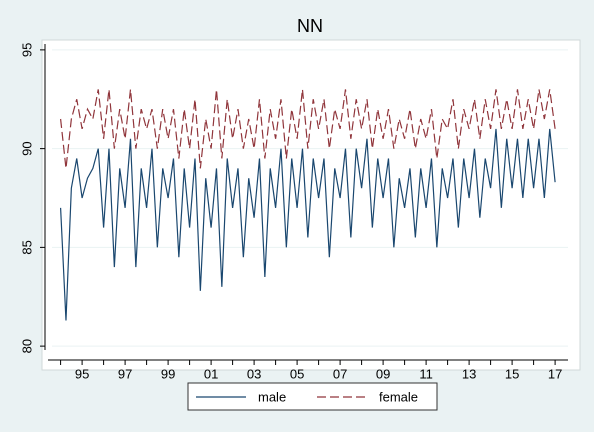 Image resolution: width=594 pixels, height=432 pixels. What do you see at coordinates (26, 148) in the screenshot?
I see `y-tick-label: 90` at bounding box center [26, 148].